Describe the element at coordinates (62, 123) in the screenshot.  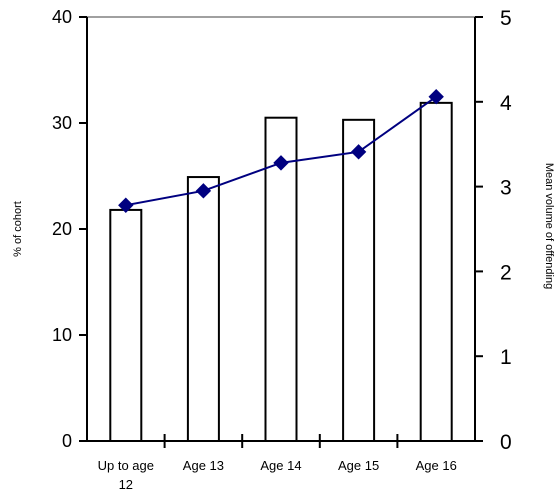
I see `y-left-tick-label: 30` at that location.